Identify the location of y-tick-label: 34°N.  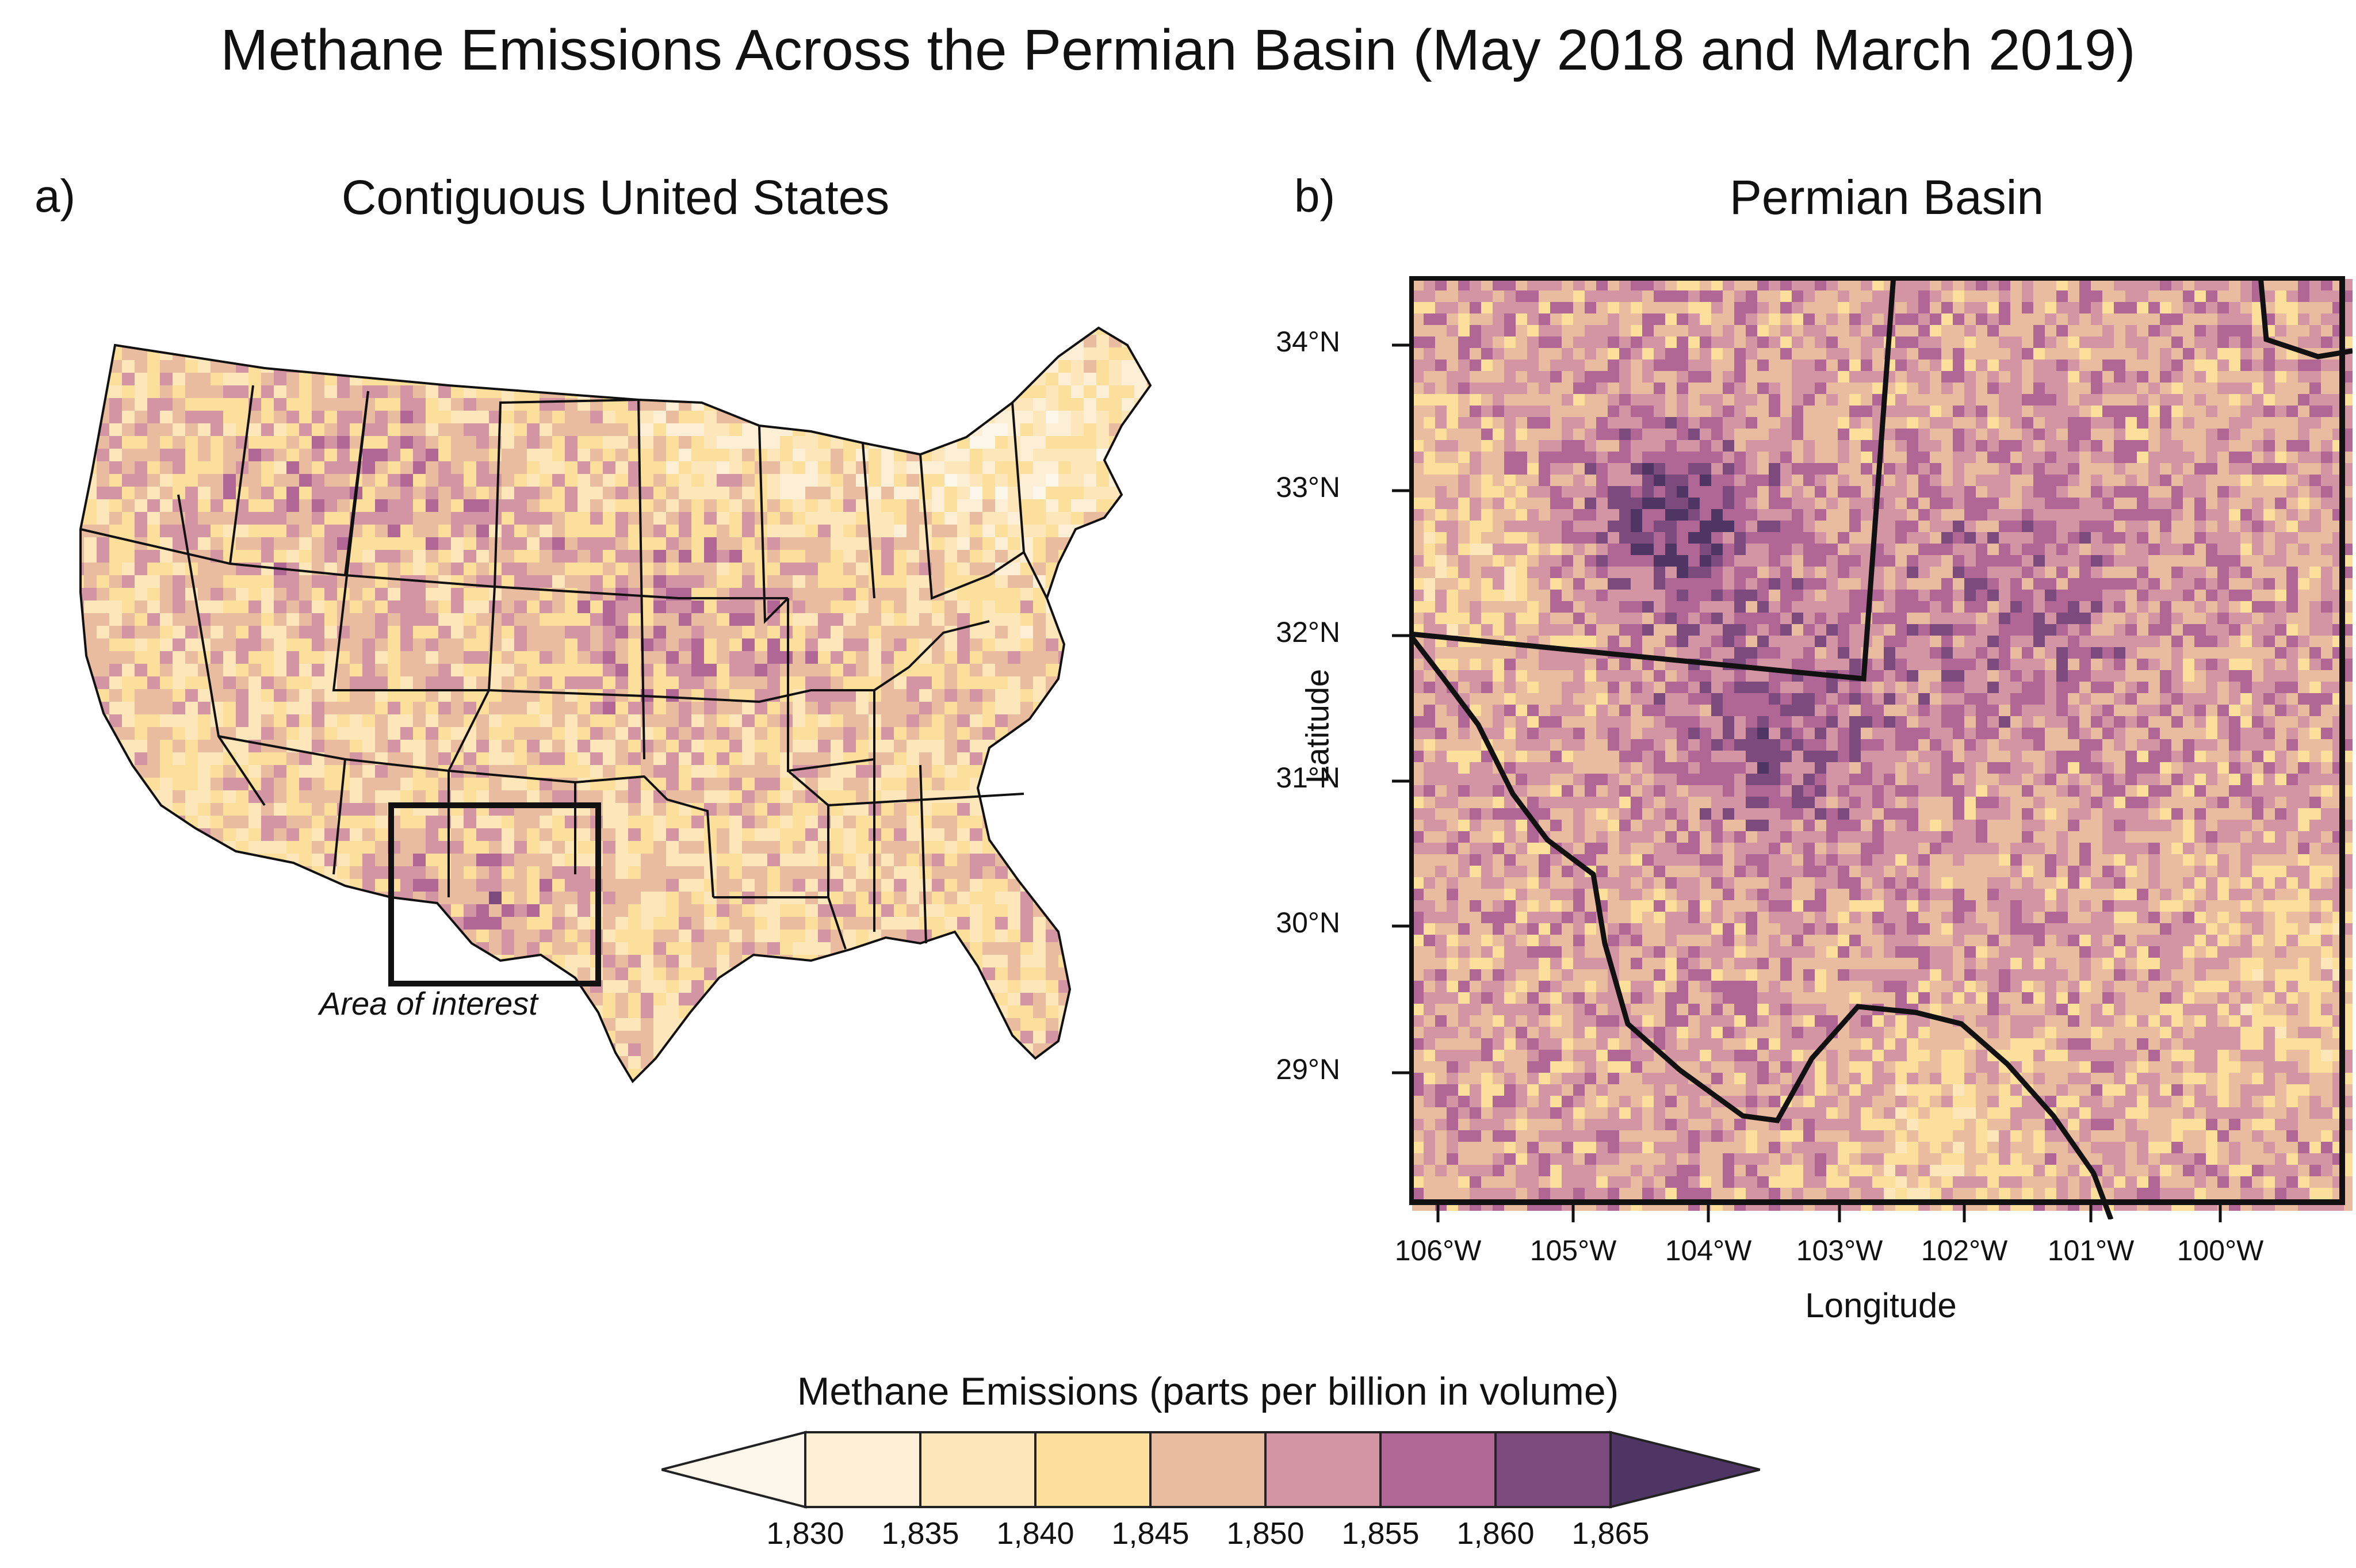
(1274, 341).